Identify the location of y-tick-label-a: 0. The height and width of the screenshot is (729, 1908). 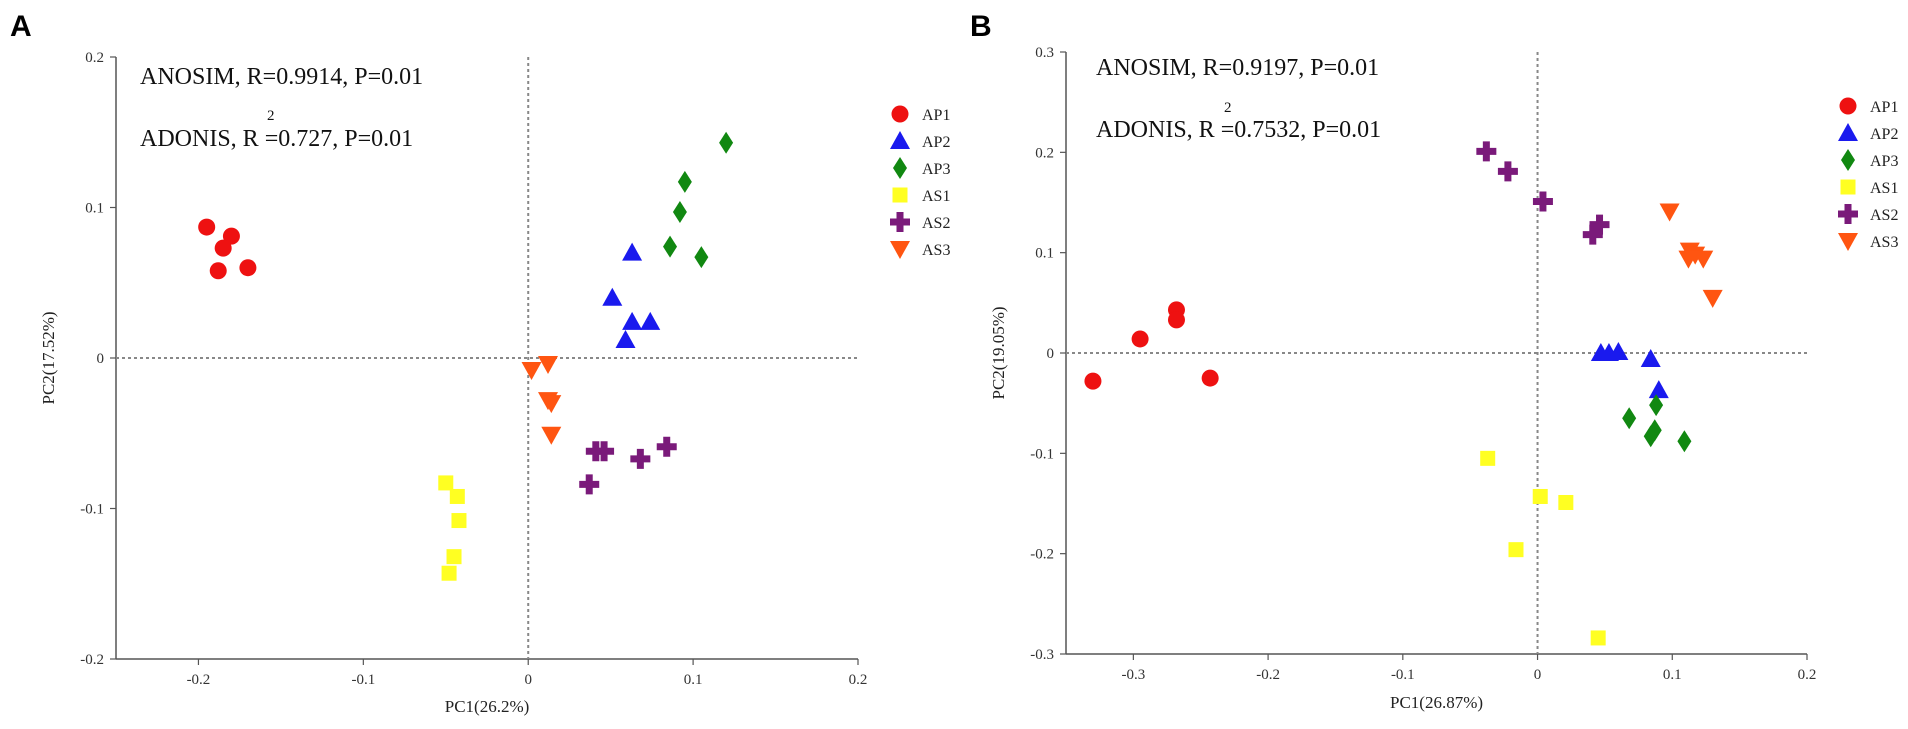
(101, 359).